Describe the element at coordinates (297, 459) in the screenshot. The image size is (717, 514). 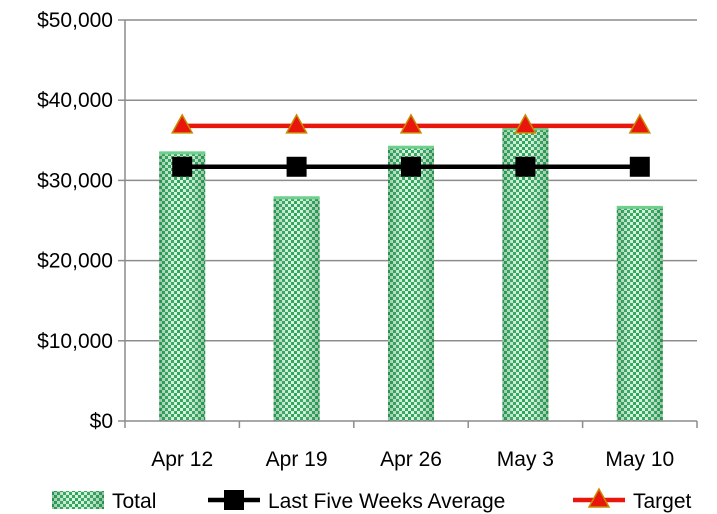
I see `x-tick-label: Apr 19` at that location.